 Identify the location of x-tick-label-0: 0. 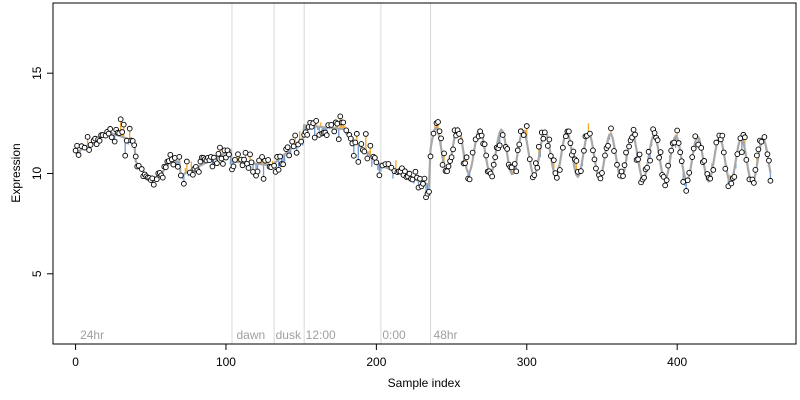
(75, 362).